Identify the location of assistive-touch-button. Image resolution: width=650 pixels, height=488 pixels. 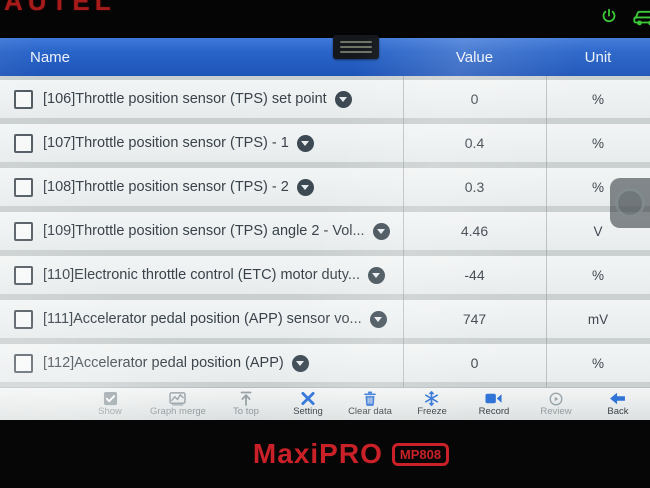
(630, 203).